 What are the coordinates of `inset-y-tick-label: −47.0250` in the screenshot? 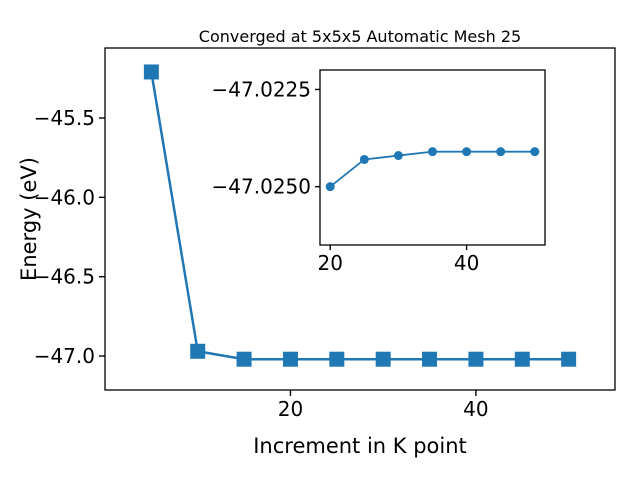 It's located at (261, 187).